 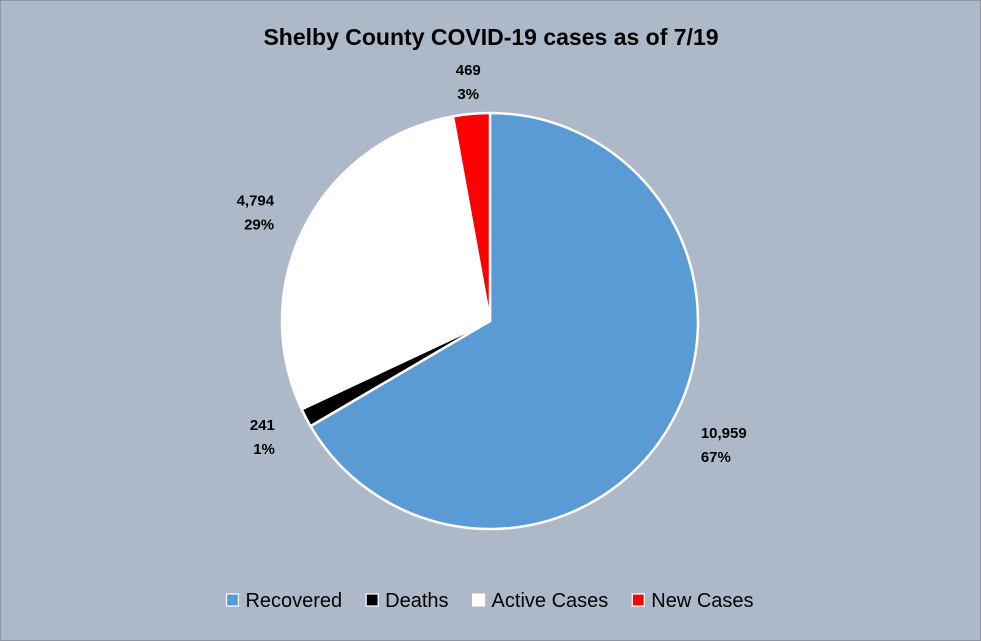 I want to click on data-label-percent-recovered: 67%, so click(x=716, y=457).